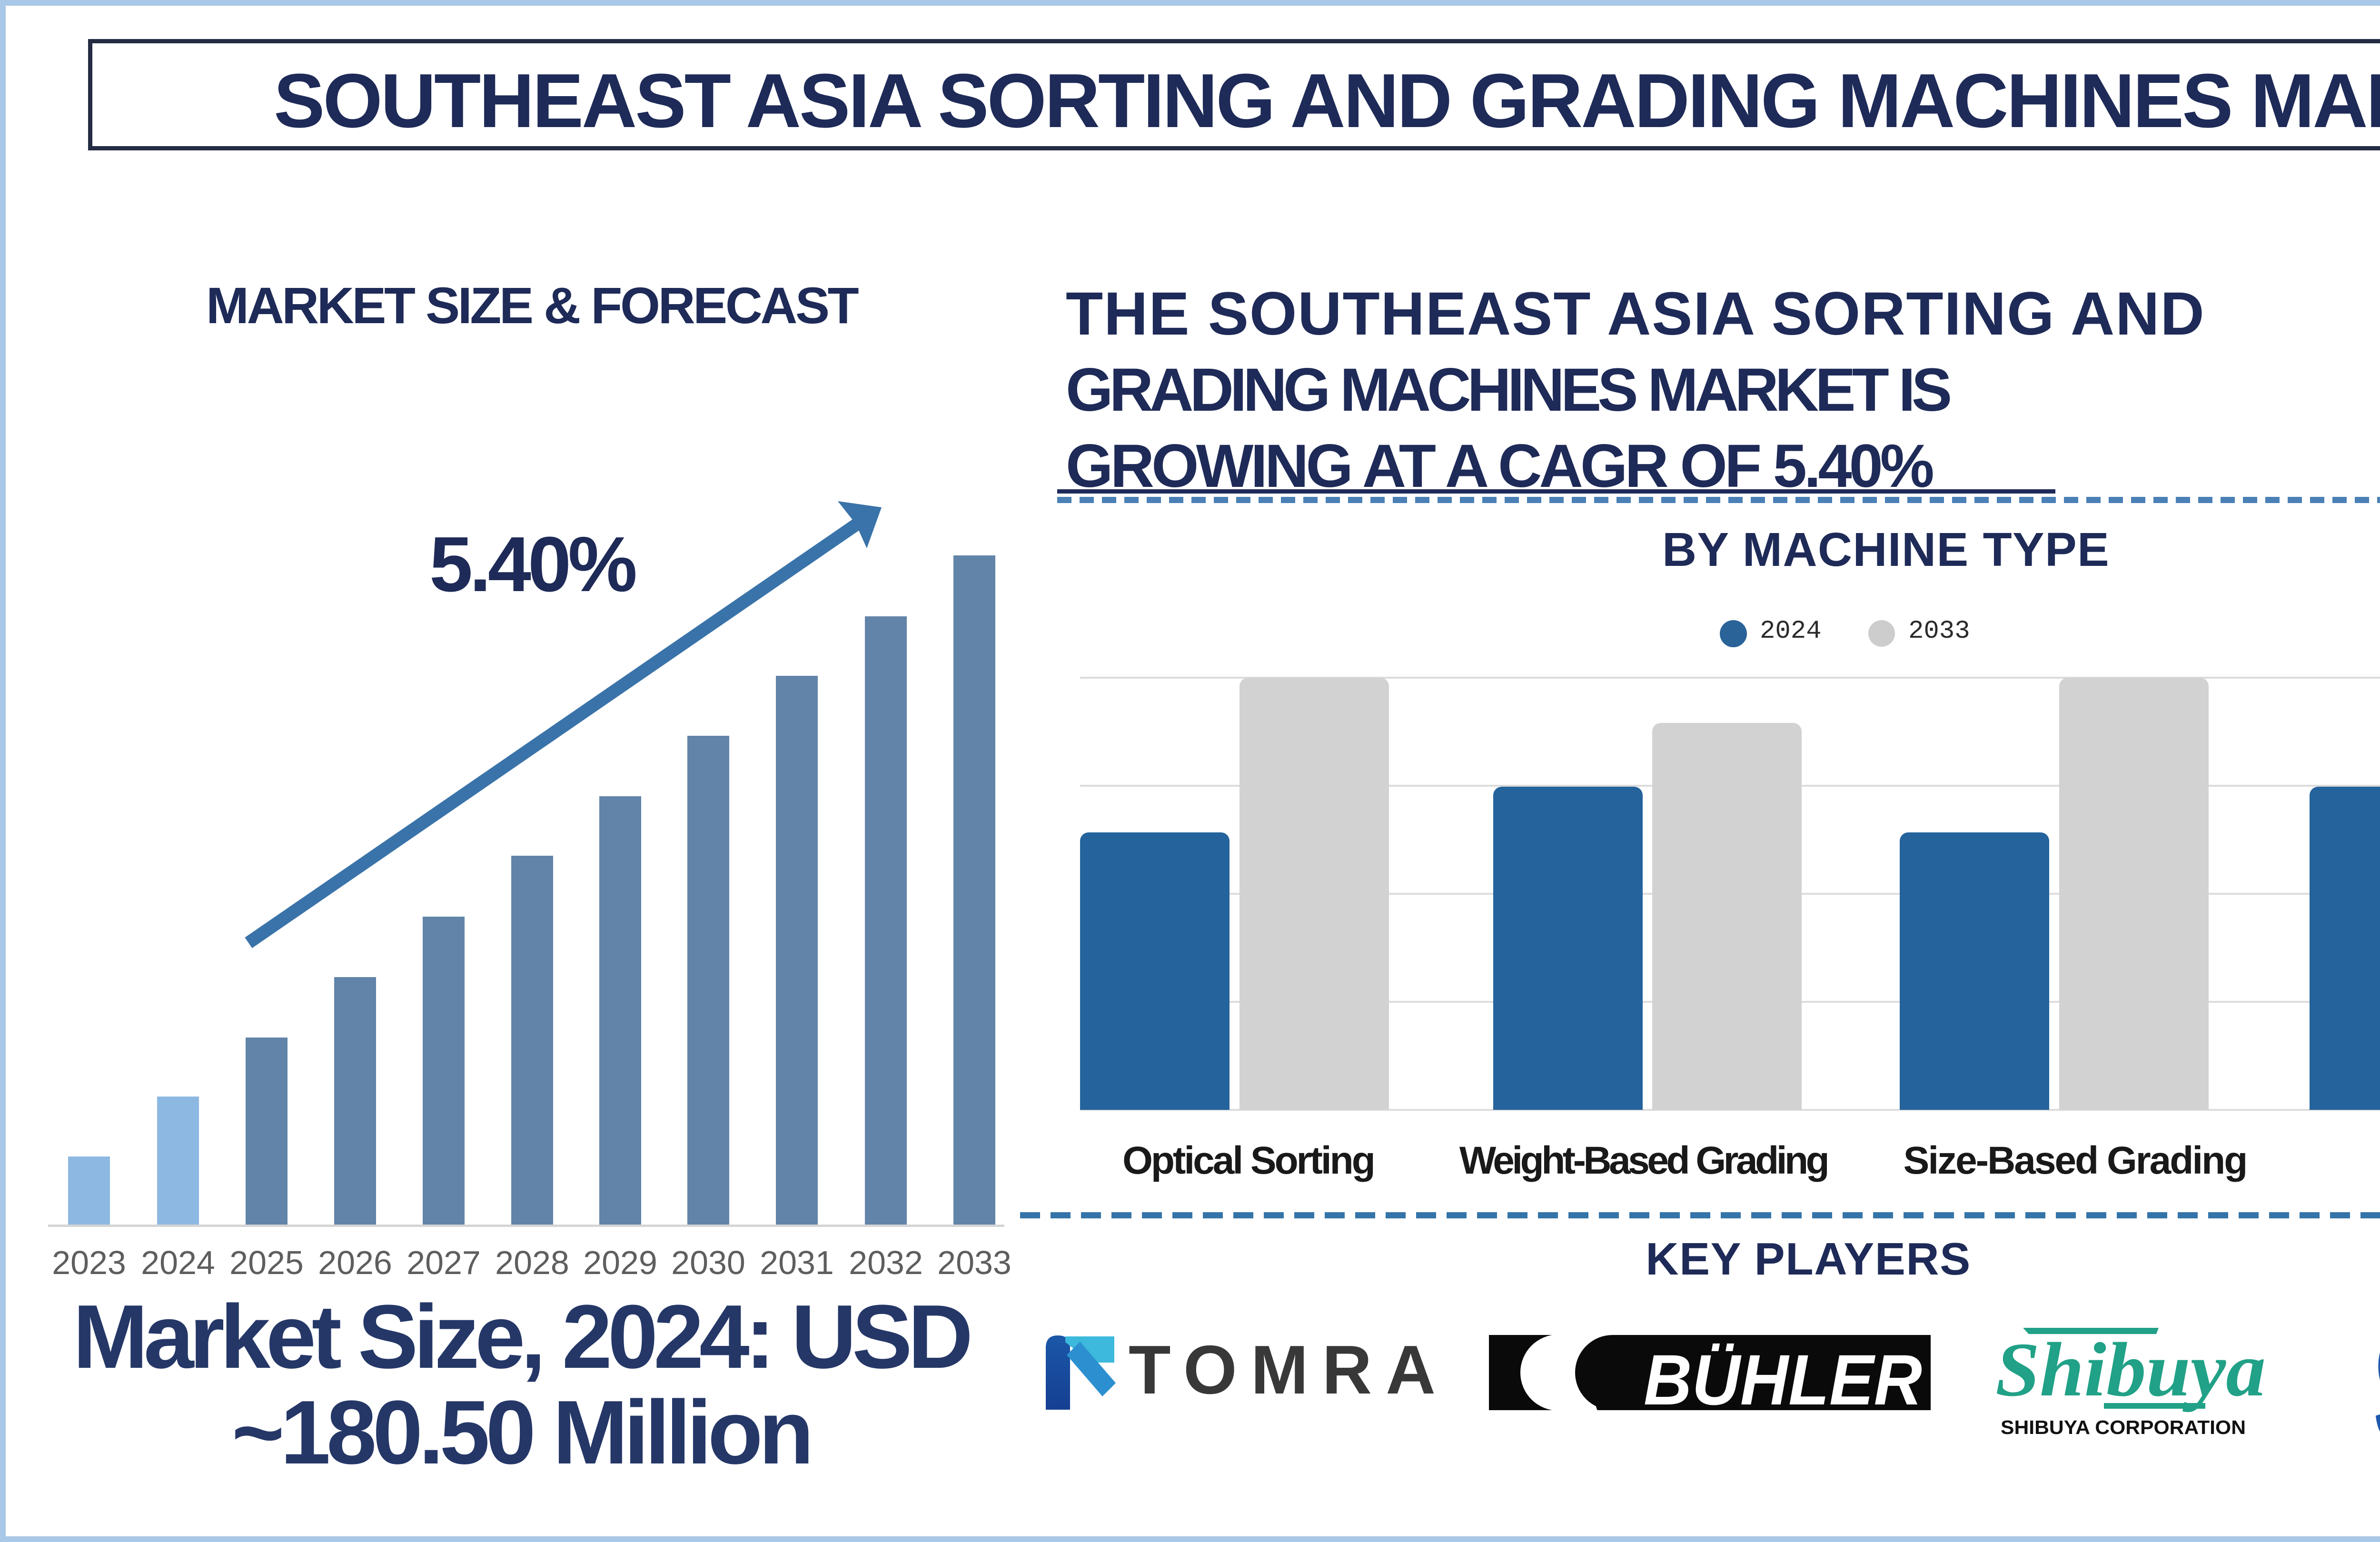  What do you see at coordinates (1783, 1375) in the screenshot?
I see `svg-text: BÜHLER` at bounding box center [1783, 1375].